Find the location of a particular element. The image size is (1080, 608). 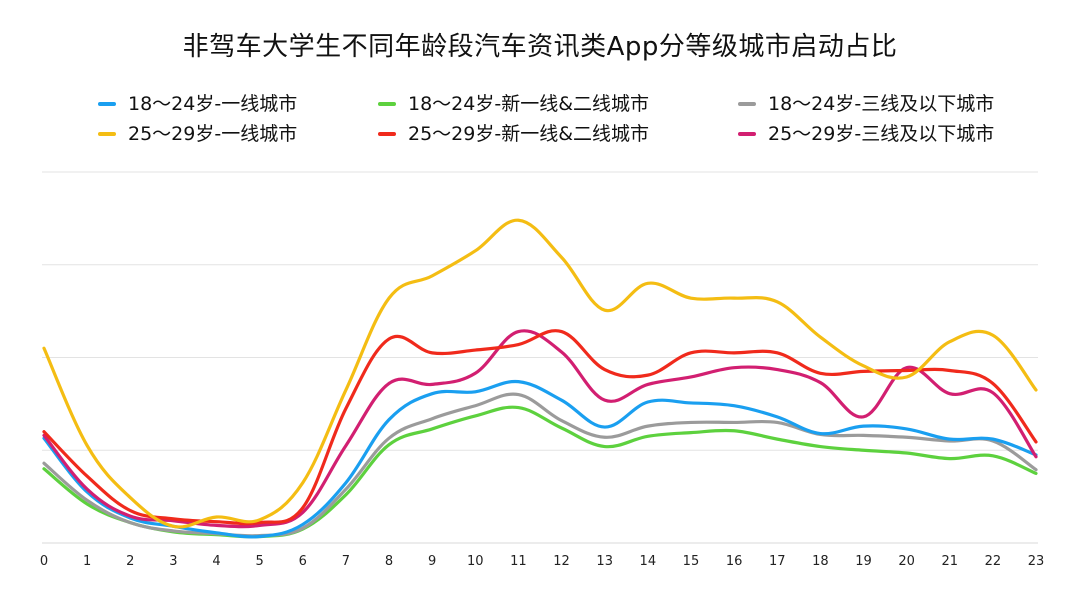

x-tick-label: 19 is located at coordinates (863, 561).